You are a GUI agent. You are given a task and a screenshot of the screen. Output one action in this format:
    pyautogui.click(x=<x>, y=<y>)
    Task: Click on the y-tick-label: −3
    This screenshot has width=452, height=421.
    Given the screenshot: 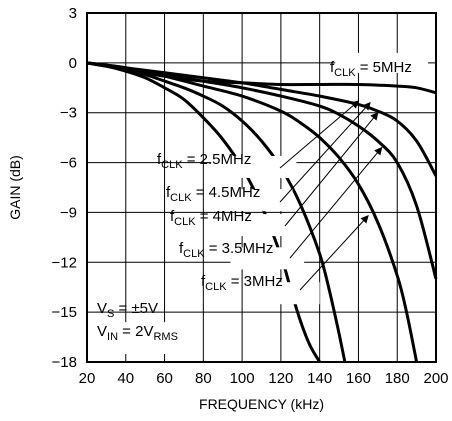 What is the action you would take?
    pyautogui.click(x=68, y=113)
    